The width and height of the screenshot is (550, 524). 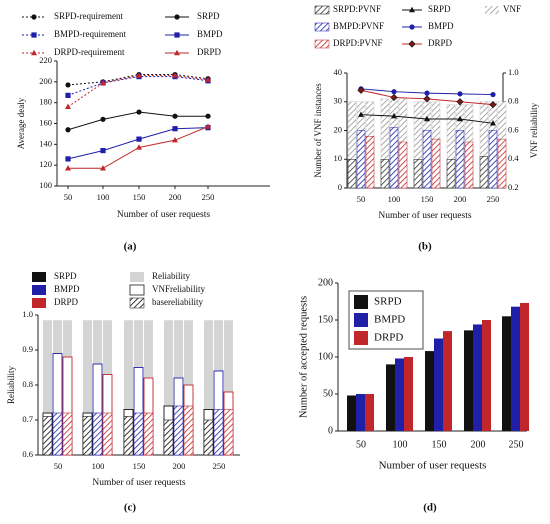 What do you see at coordinates (177, 302) in the screenshot?
I see `c-legend-label: basereliability` at bounding box center [177, 302].